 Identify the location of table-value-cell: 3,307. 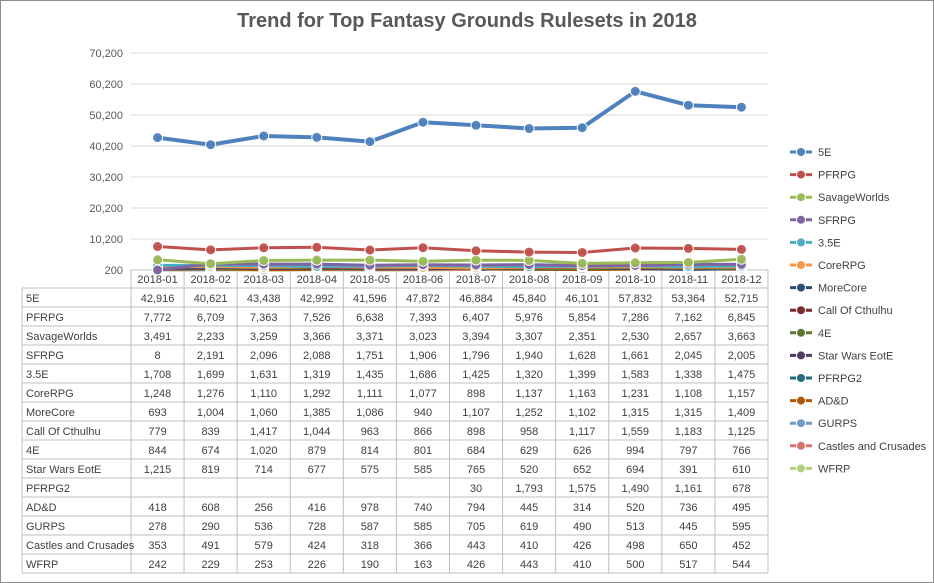
(529, 337).